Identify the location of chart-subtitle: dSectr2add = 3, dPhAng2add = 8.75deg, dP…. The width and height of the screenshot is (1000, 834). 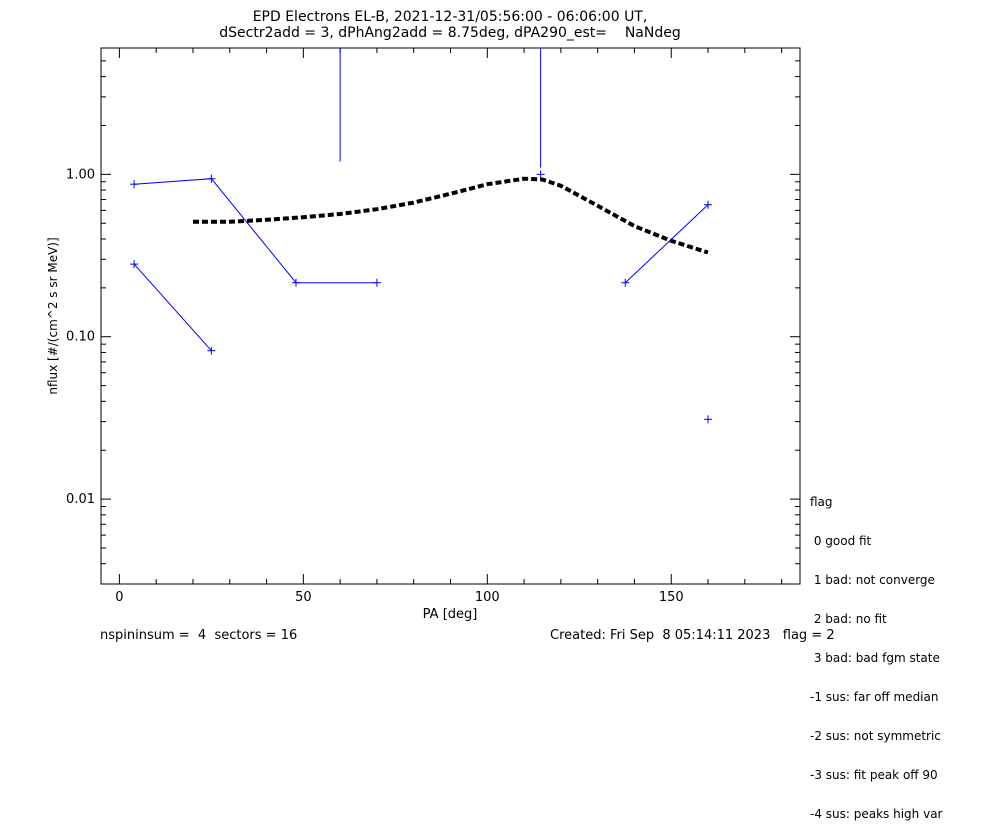
(450, 33).